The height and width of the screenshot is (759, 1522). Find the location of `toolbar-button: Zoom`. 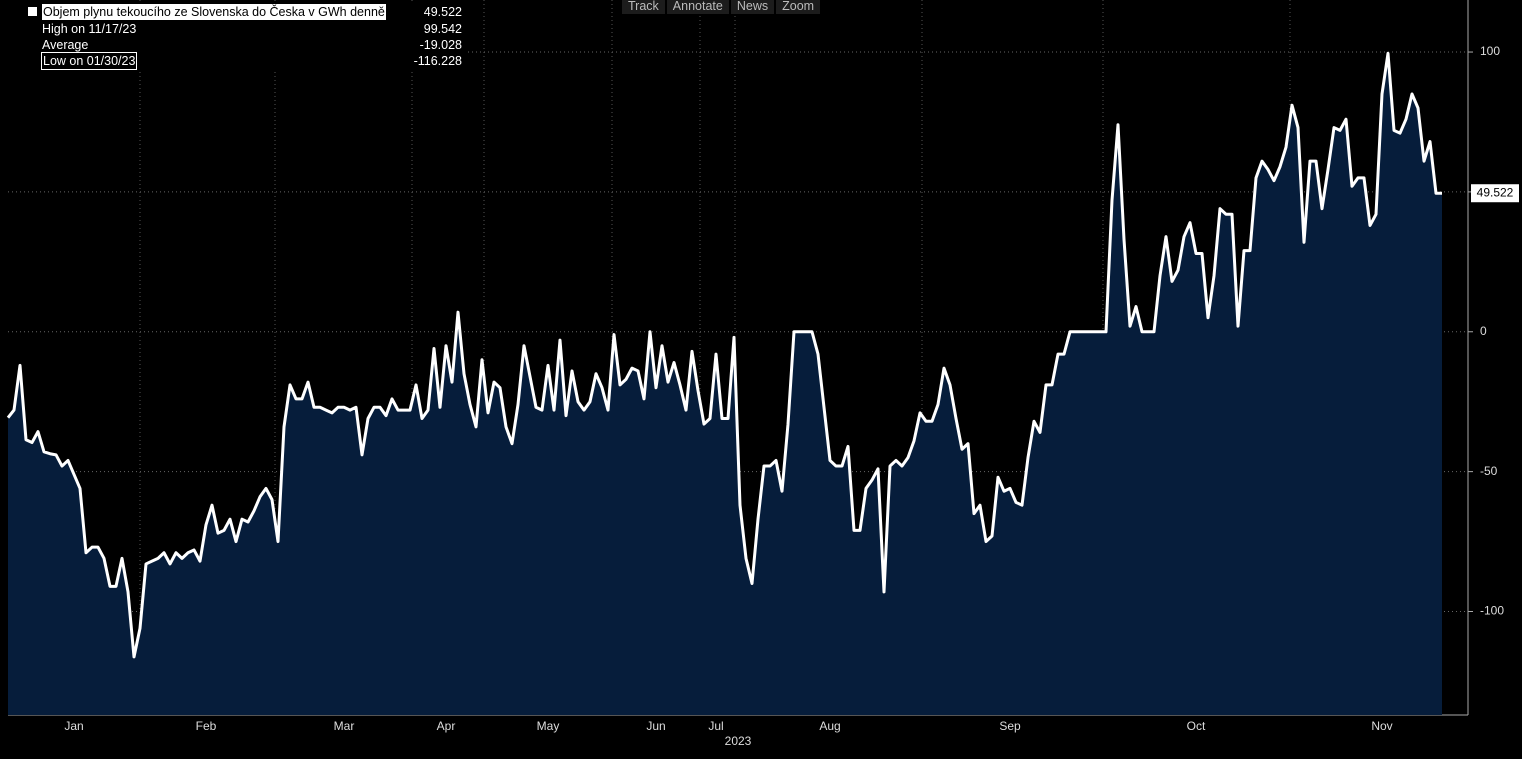

toolbar-button: Zoom is located at coordinates (798, 7).